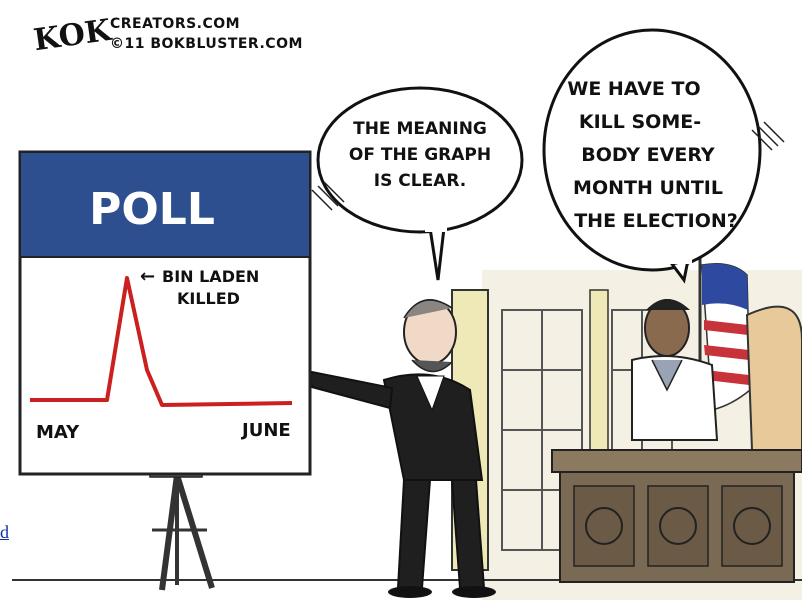 This screenshot has height=600, width=806. What do you see at coordinates (675, 370) in the screenshot?
I see `seated-figure` at bounding box center [675, 370].